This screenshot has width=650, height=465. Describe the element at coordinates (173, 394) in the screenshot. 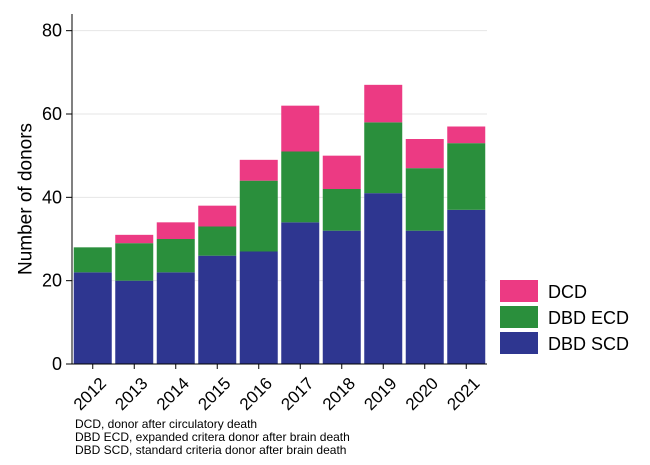

I see `x-tick-label-2014: 2014` at that location.